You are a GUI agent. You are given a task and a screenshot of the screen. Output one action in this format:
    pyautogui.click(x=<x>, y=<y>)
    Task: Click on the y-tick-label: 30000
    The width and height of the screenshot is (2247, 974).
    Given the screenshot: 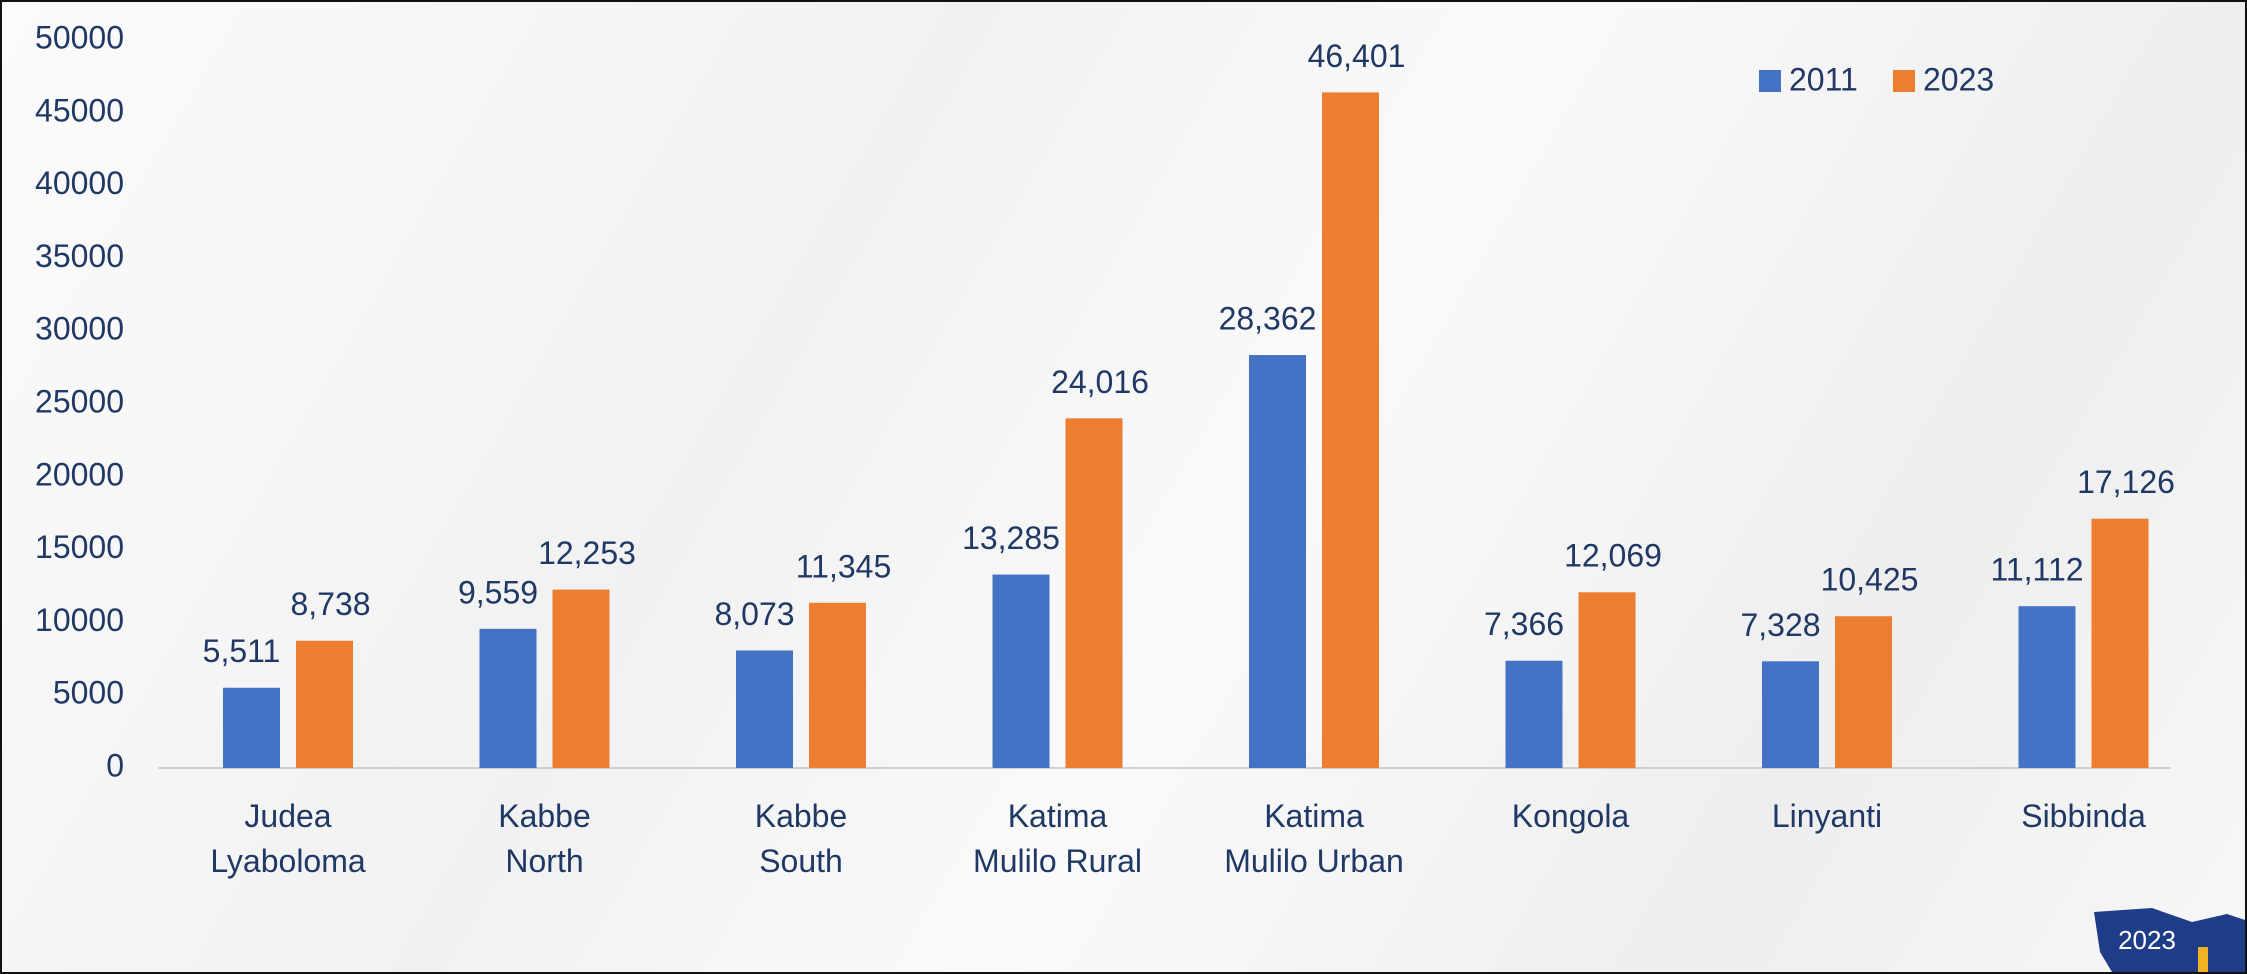 What is the action you would take?
    pyautogui.click(x=79, y=329)
    